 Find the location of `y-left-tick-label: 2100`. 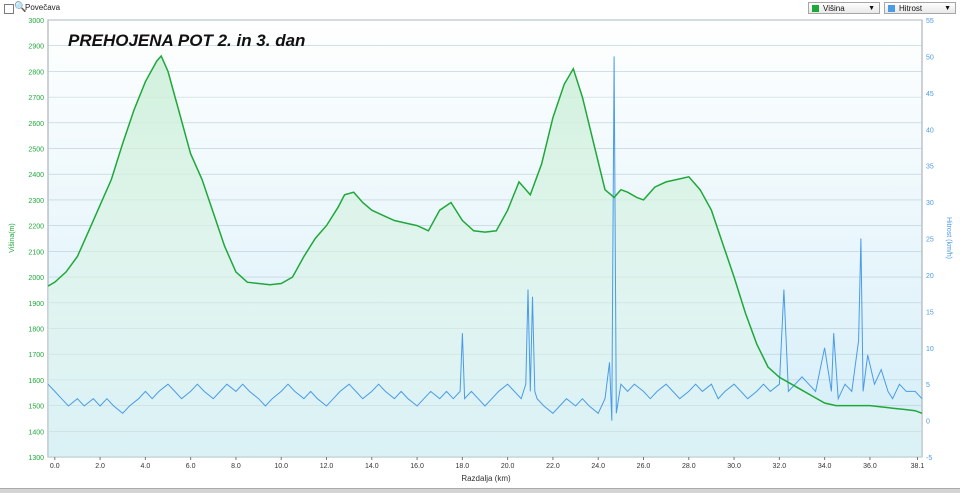

y-left-tick-label: 2100 is located at coordinates (36, 252).